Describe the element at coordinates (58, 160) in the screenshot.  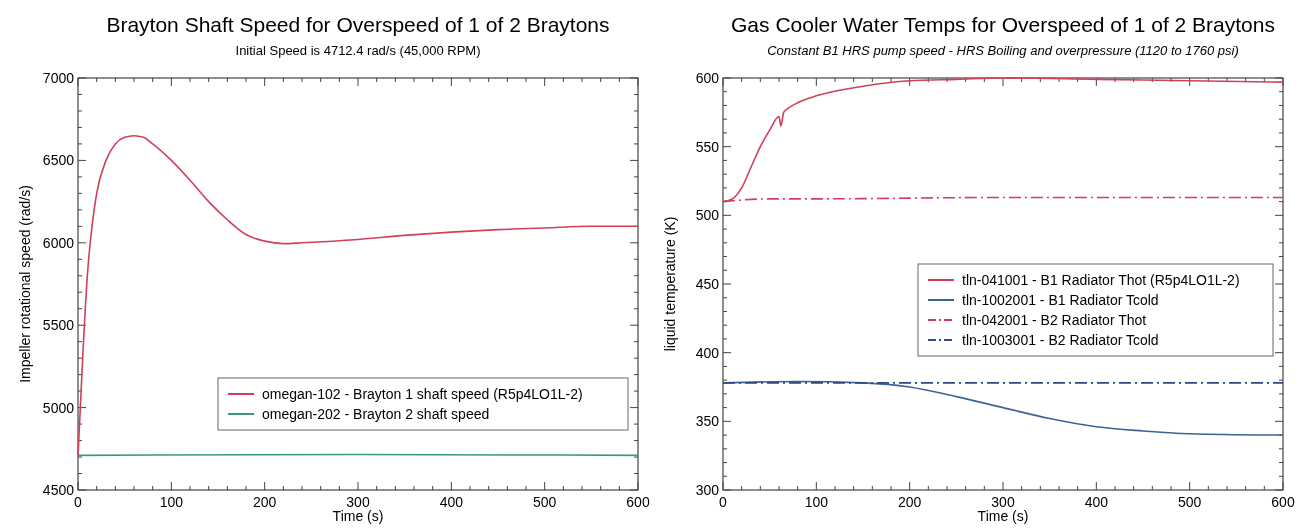
I see `y-tick-label: 6500` at that location.